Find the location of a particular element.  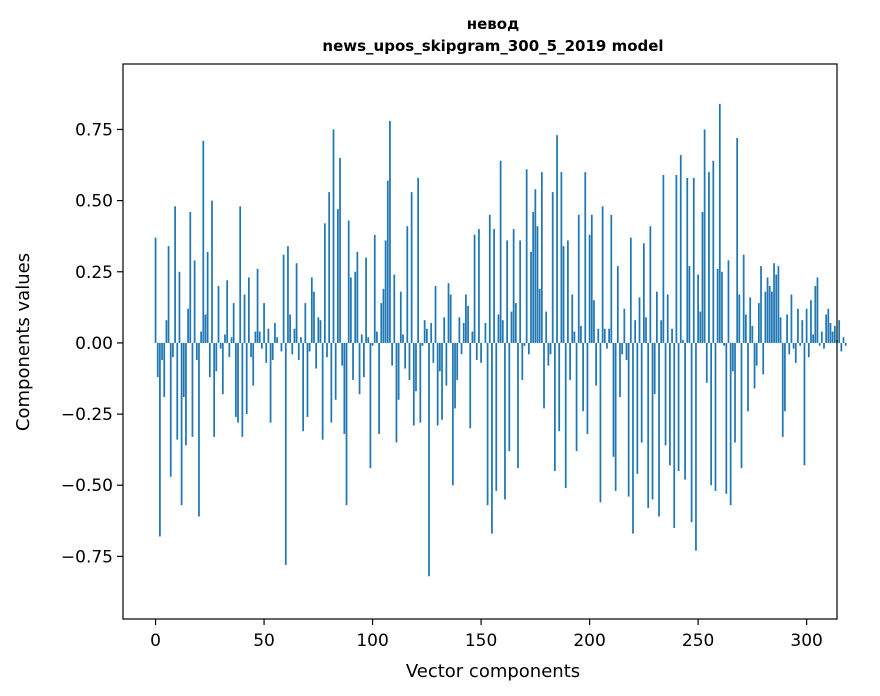

y-tick-label: 0.50 is located at coordinates (94, 202).